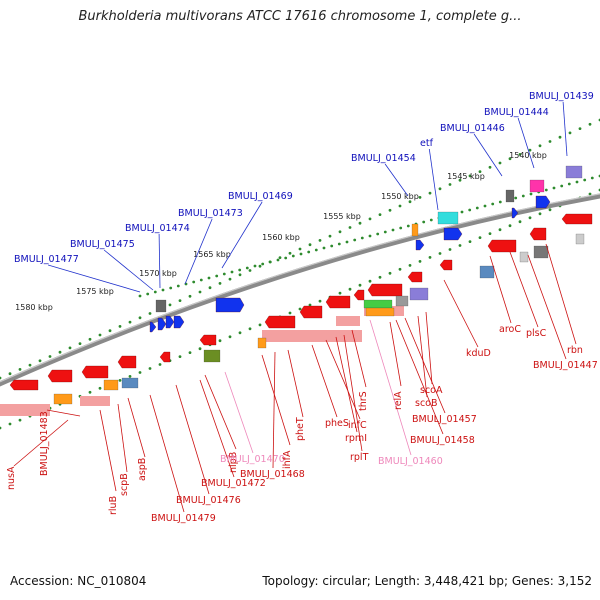  I want to click on kbp-label: 1545 kbp, so click(466, 176).